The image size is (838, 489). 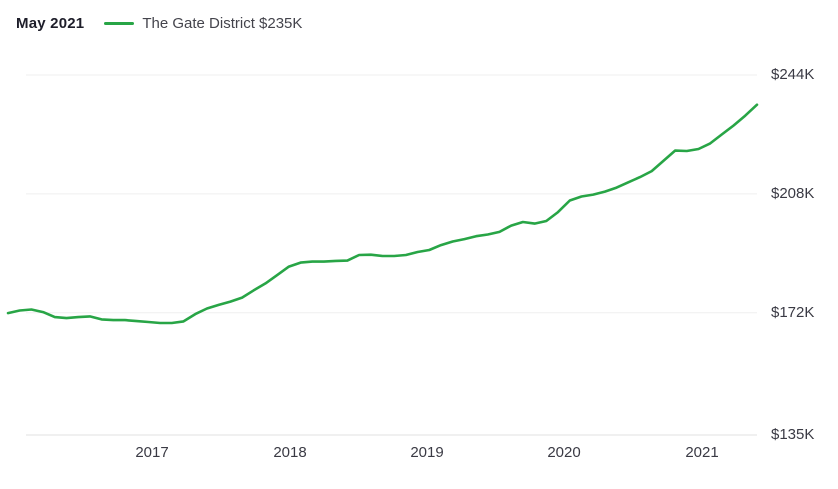 What do you see at coordinates (290, 452) in the screenshot?
I see `x-axis-label: 2018` at bounding box center [290, 452].